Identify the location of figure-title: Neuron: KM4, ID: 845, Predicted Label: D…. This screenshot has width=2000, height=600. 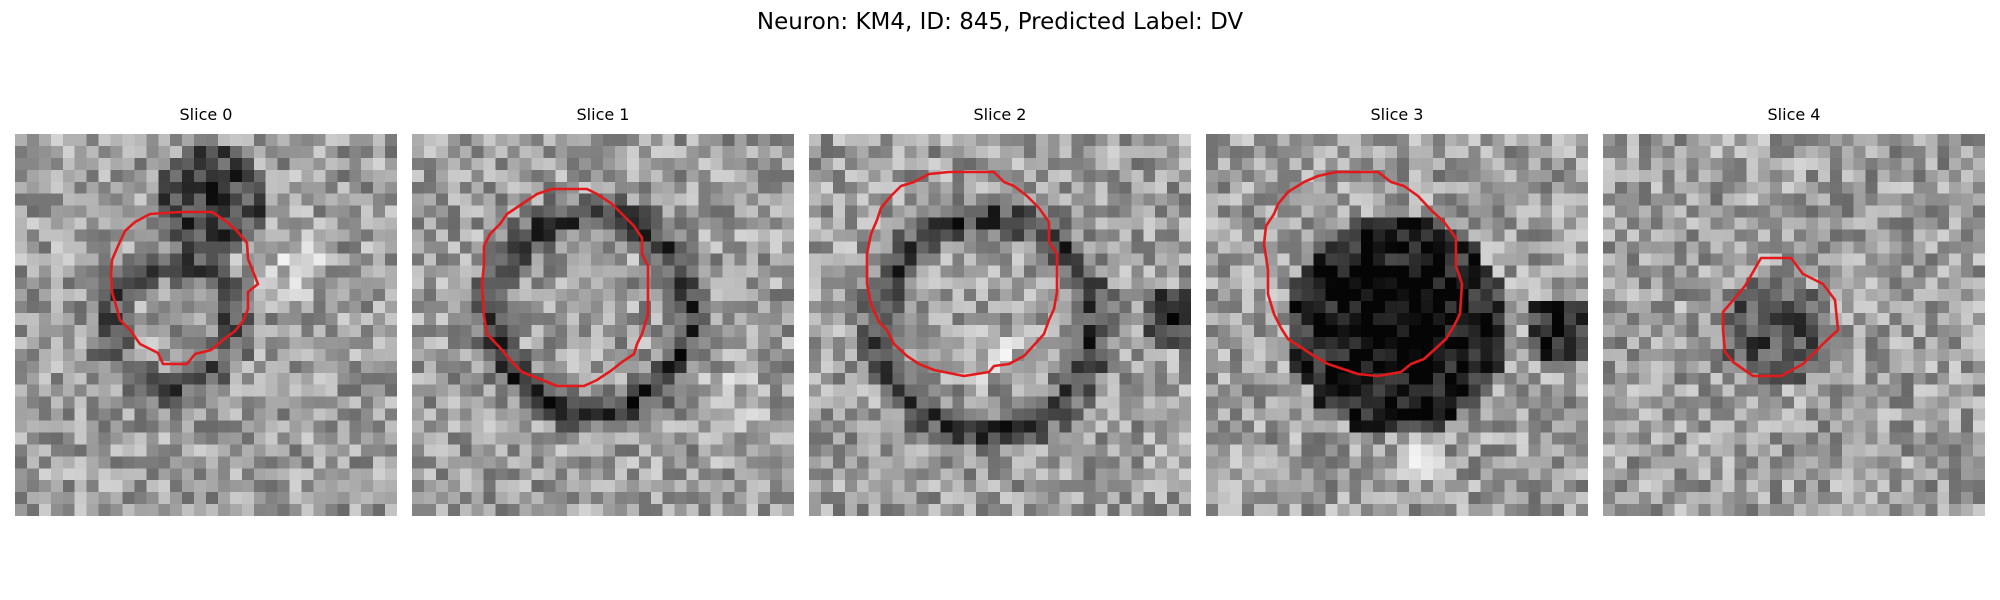
(1000, 22).